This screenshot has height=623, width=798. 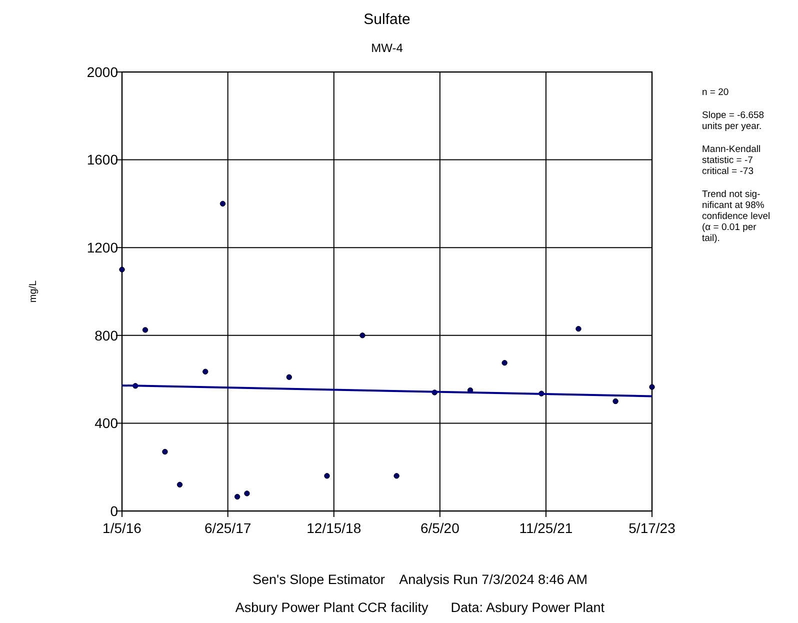 I want to click on x-tick-label: 5/17/23, so click(x=652, y=528).